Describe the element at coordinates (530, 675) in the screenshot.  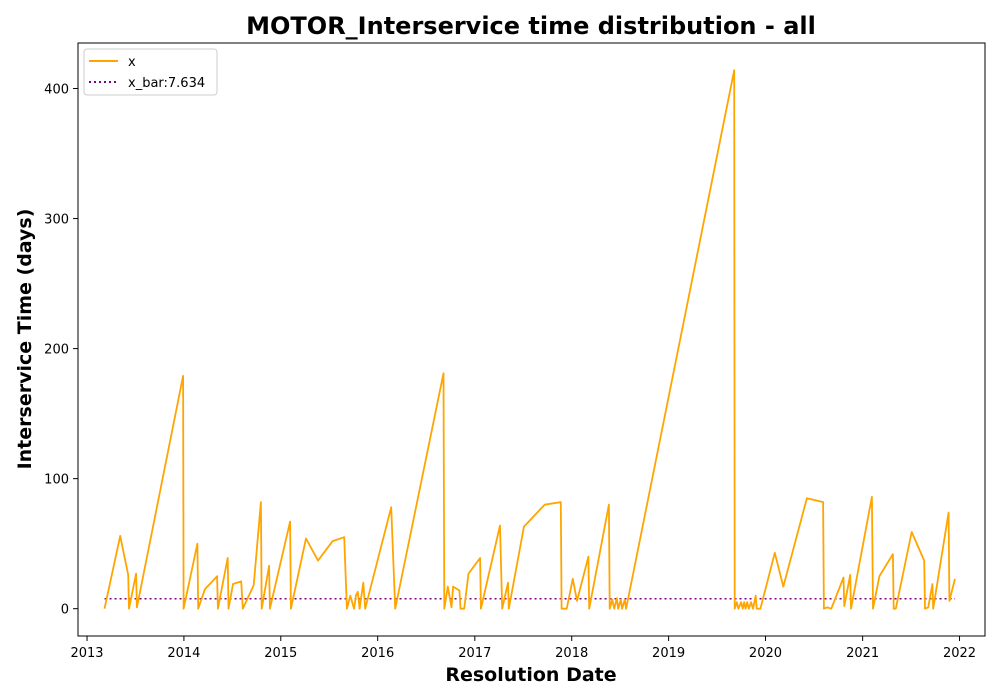
I see `x-axis-label: Resolution Date` at that location.